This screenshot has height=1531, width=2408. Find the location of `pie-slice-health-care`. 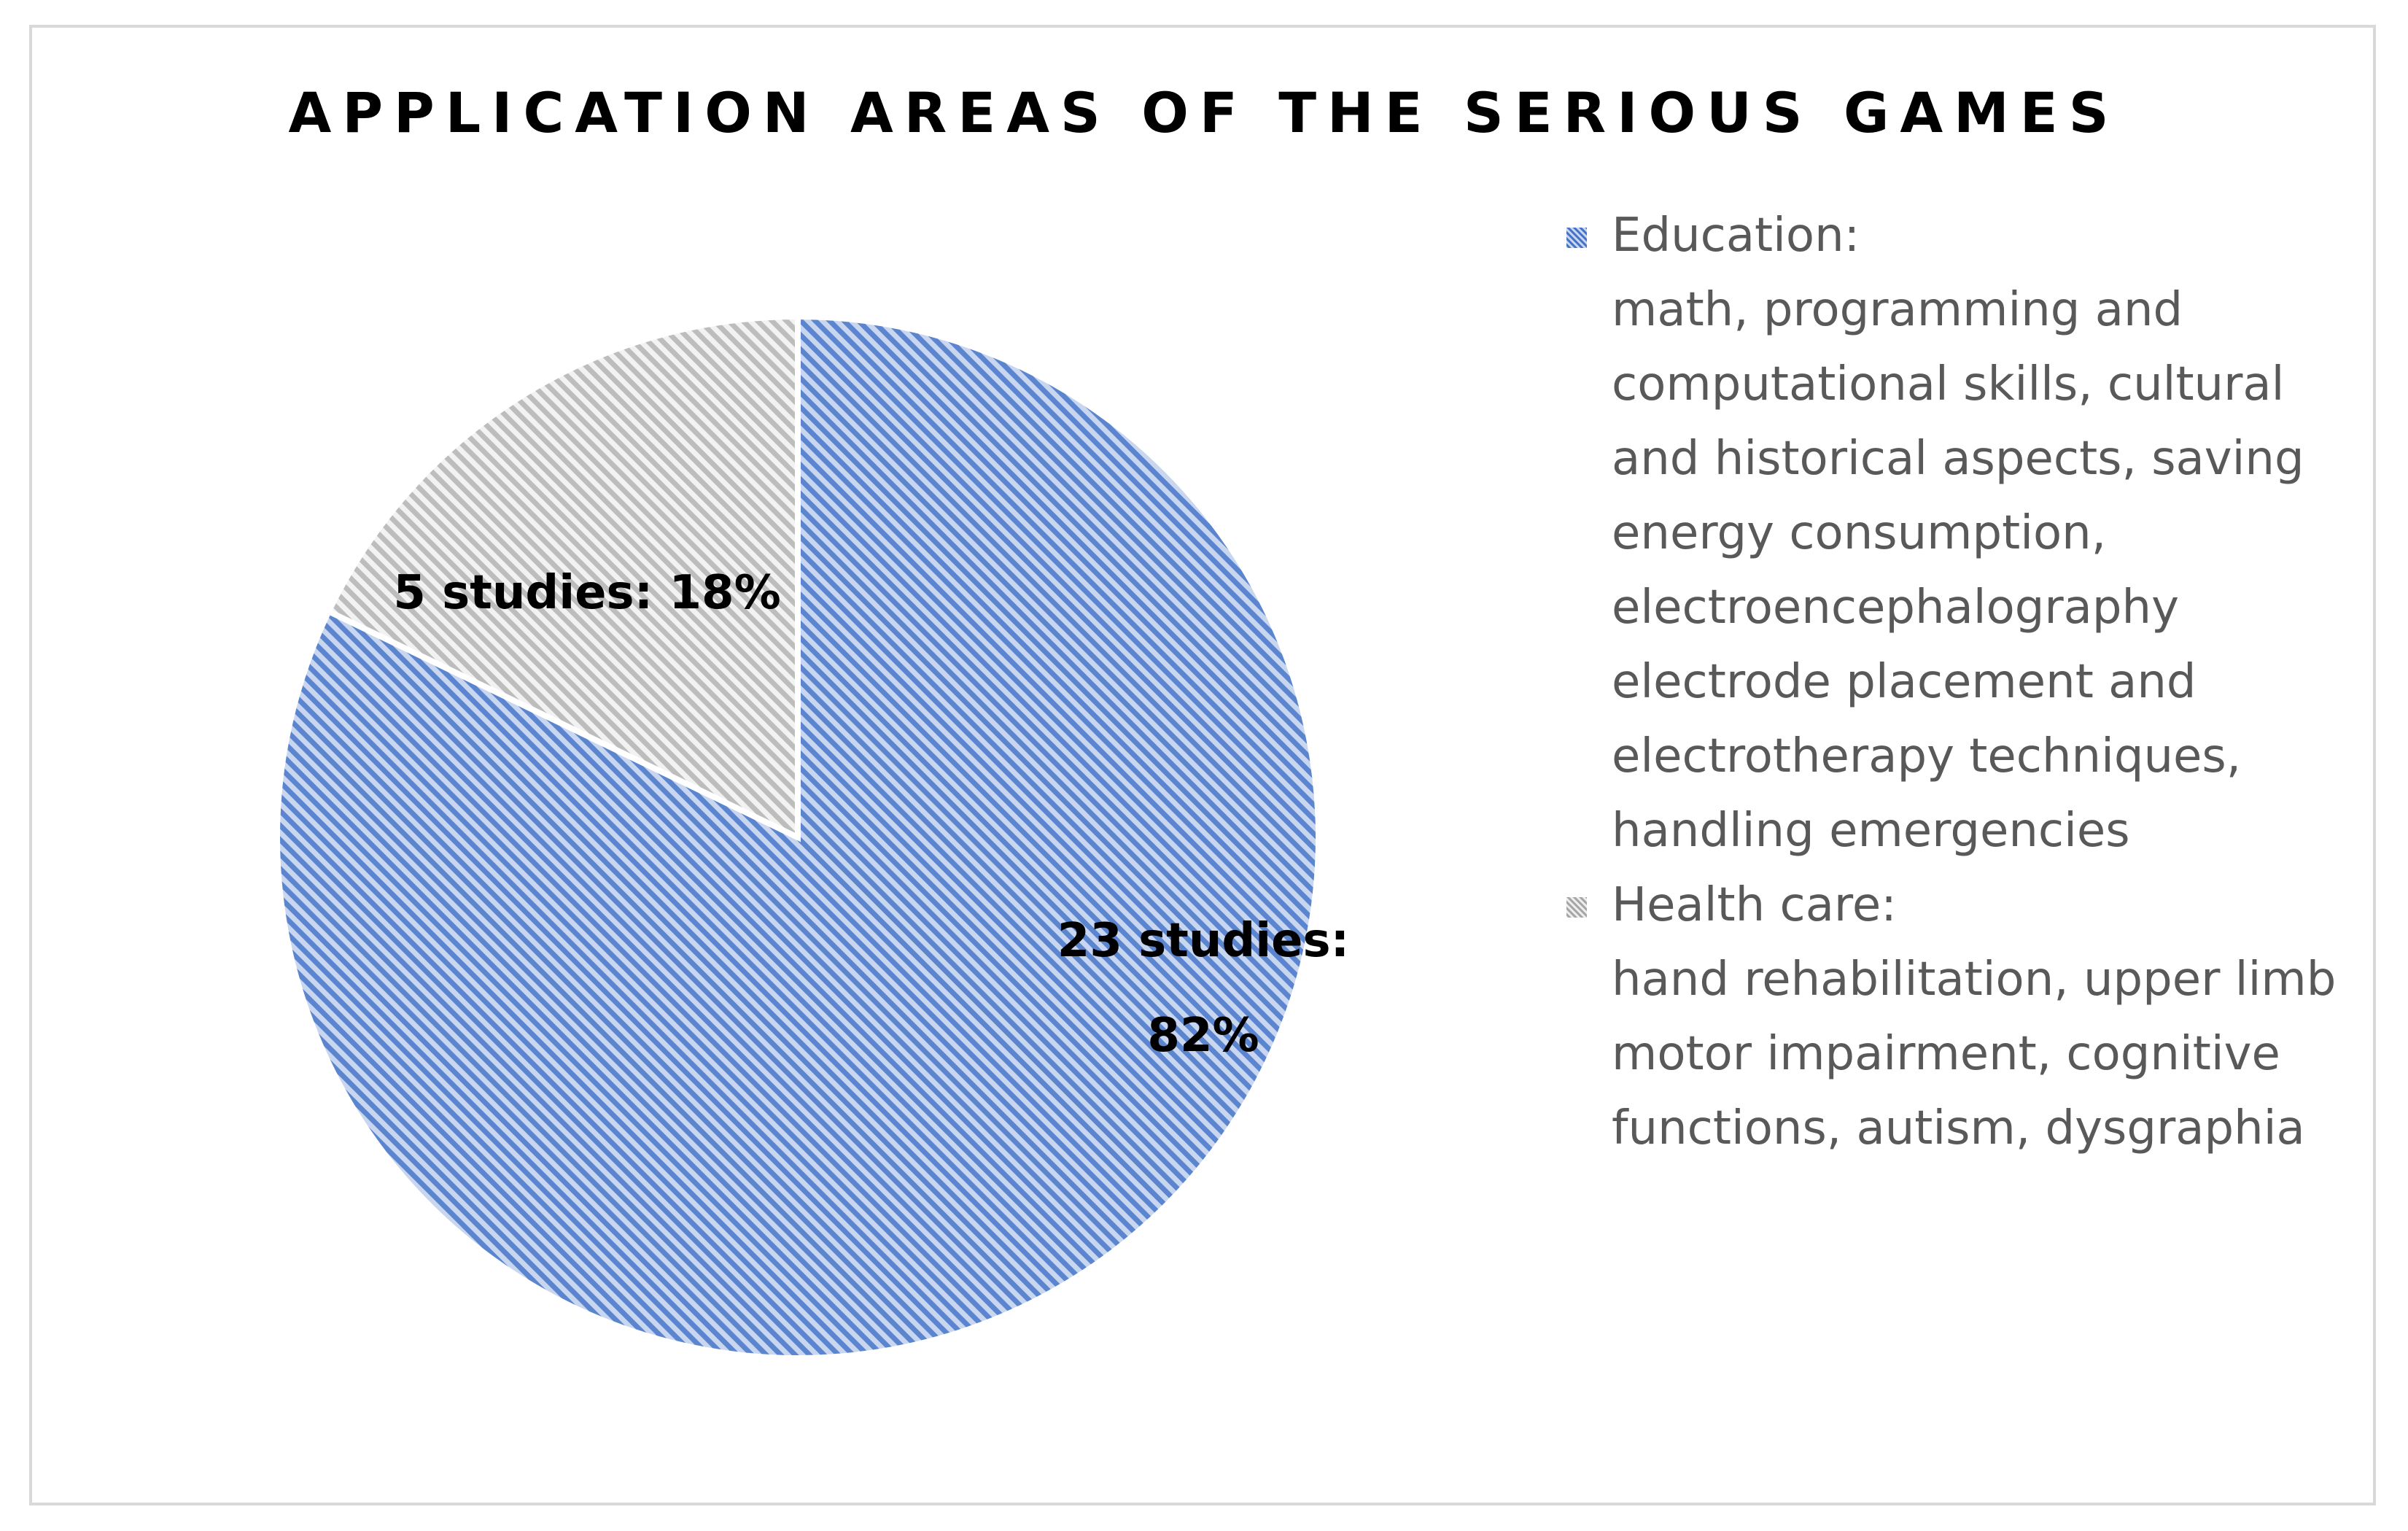

pie-slice-health-care is located at coordinates (563, 577).